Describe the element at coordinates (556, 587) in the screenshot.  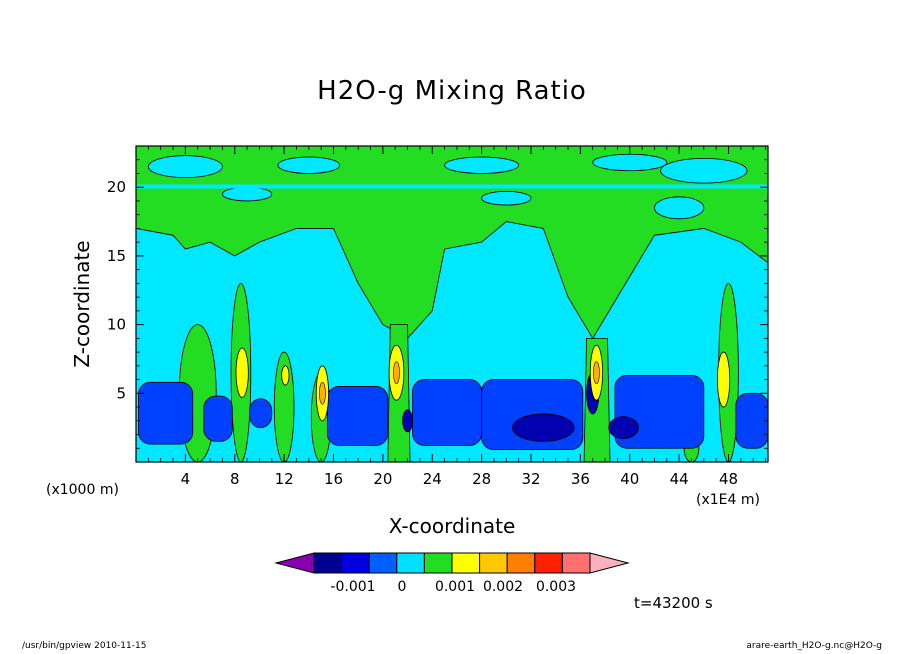
I see `colorbar-label: 0.003` at that location.